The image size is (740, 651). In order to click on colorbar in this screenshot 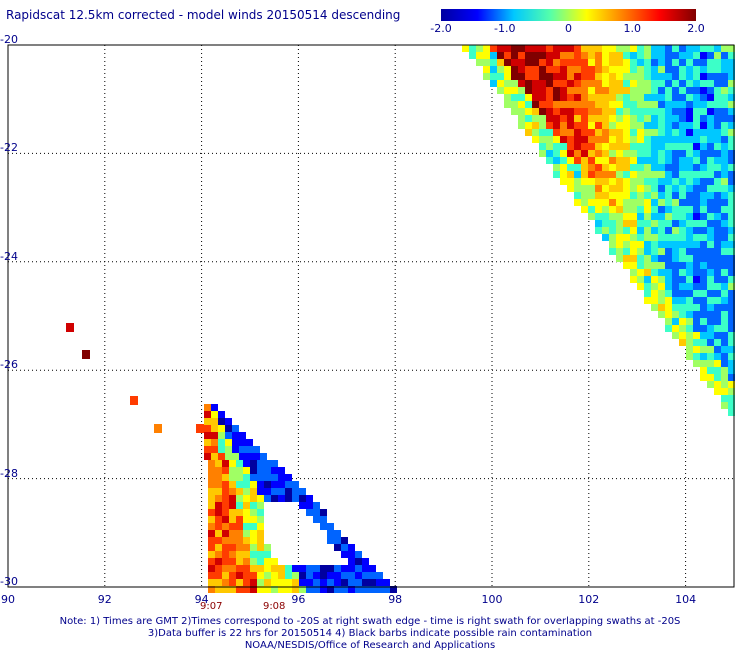, I will do `click(568, 15)`.